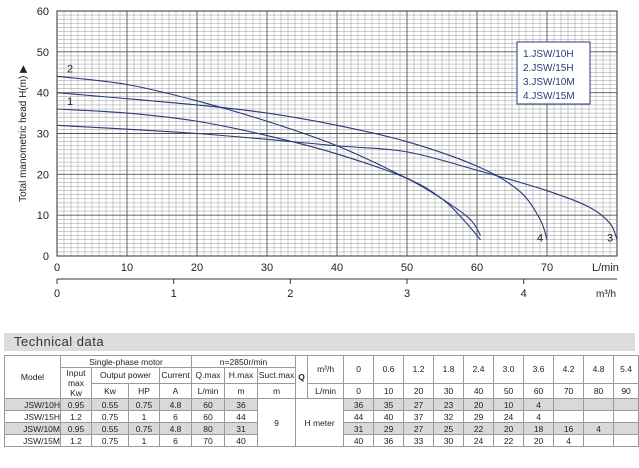 The height and width of the screenshot is (468, 639). Describe the element at coordinates (407, 294) in the screenshot. I see `x2-tick-label: 3` at that location.